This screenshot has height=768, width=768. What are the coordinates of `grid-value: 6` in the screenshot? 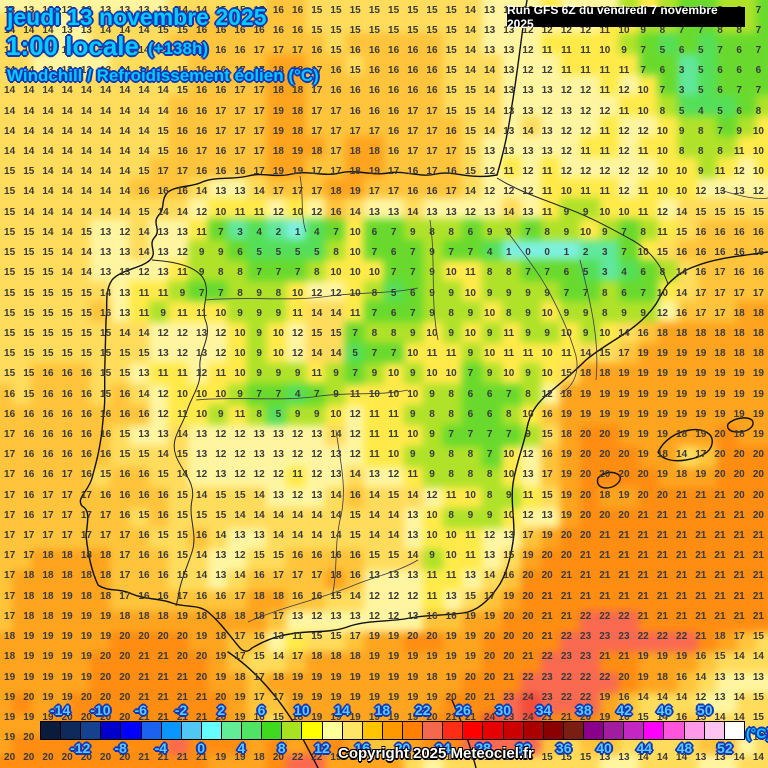 It's located at (393, 313).